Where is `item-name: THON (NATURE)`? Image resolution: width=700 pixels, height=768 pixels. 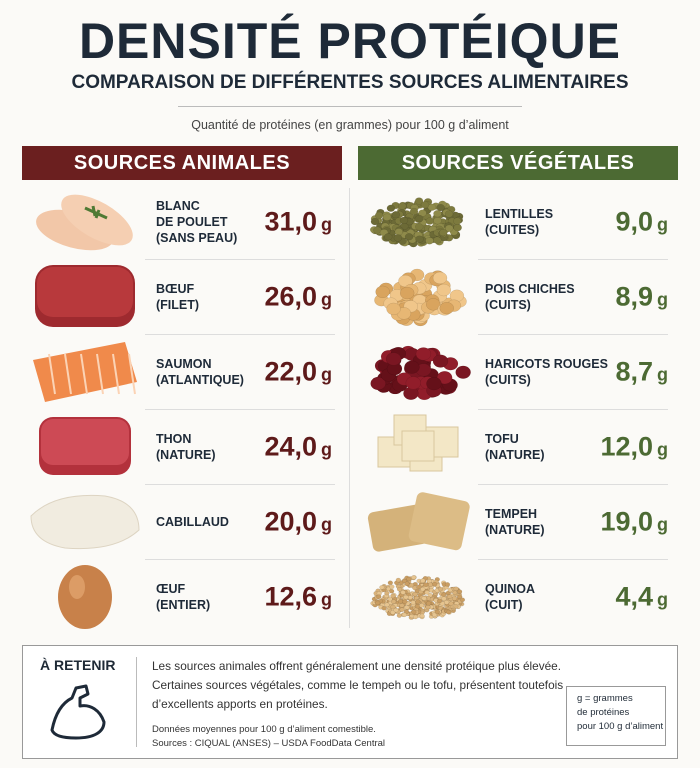
item-name: THON (NATURE) is located at coordinates (185, 447).